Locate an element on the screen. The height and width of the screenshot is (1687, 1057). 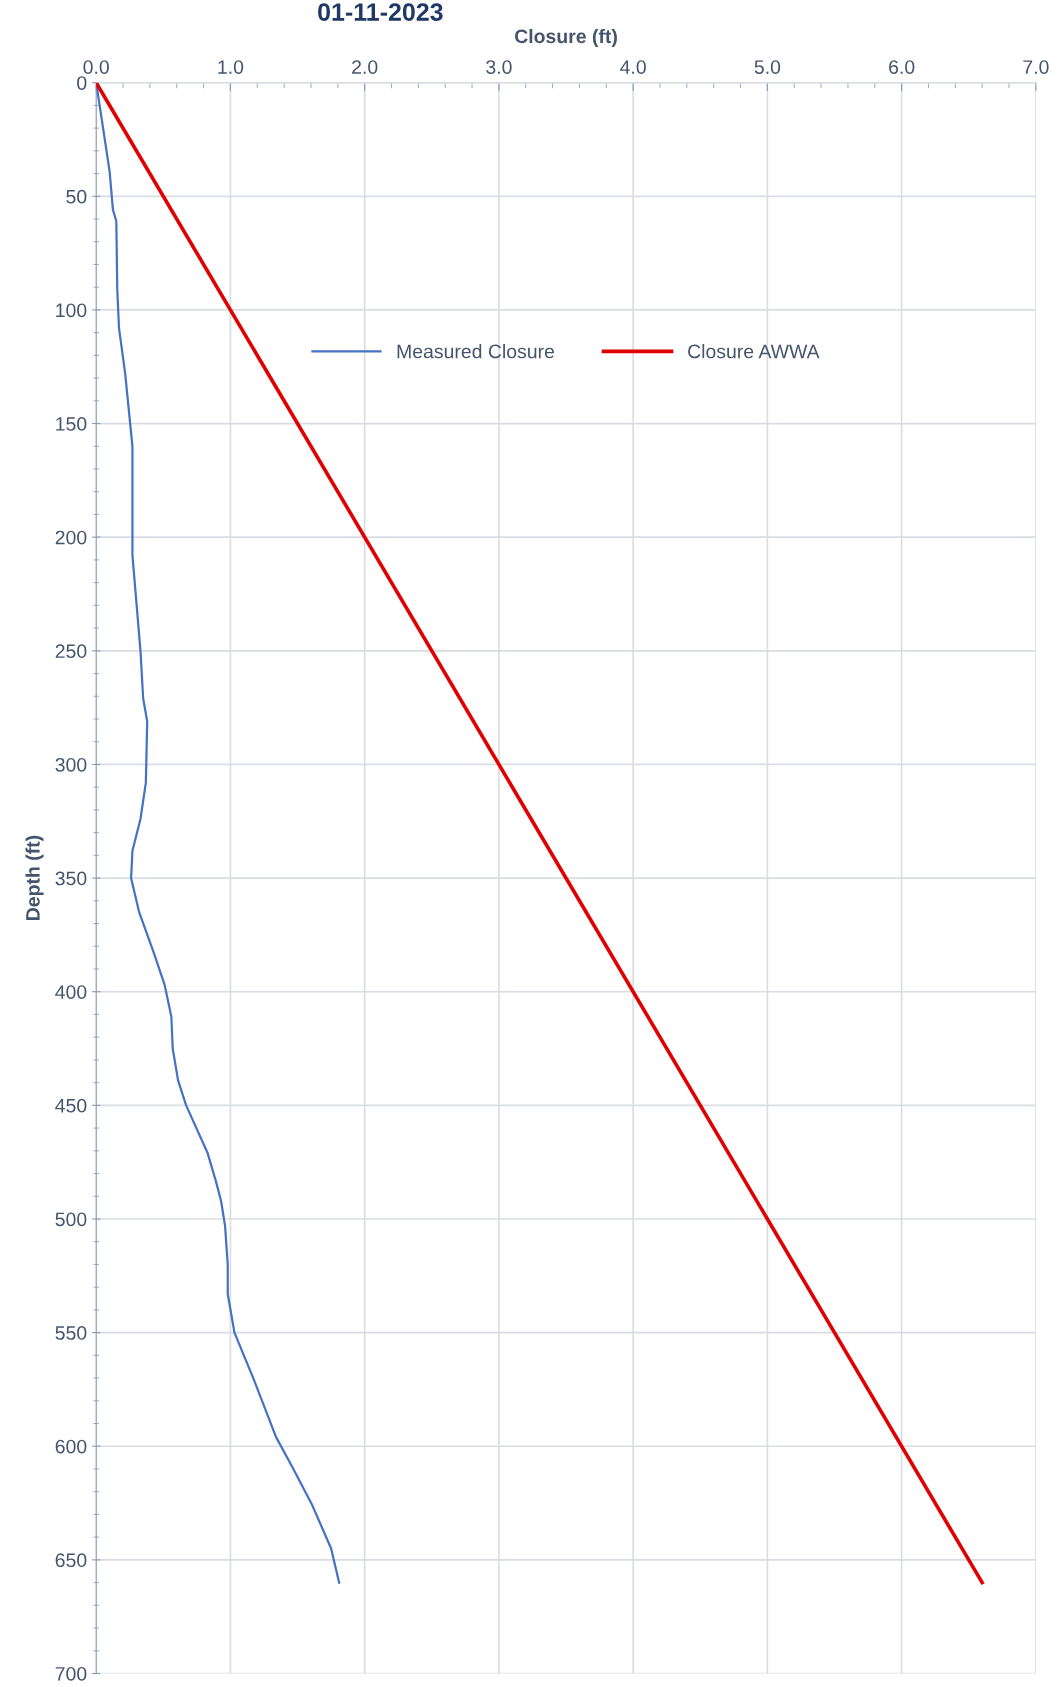
y-axis-title: Depth (ft) is located at coordinates (34, 877).